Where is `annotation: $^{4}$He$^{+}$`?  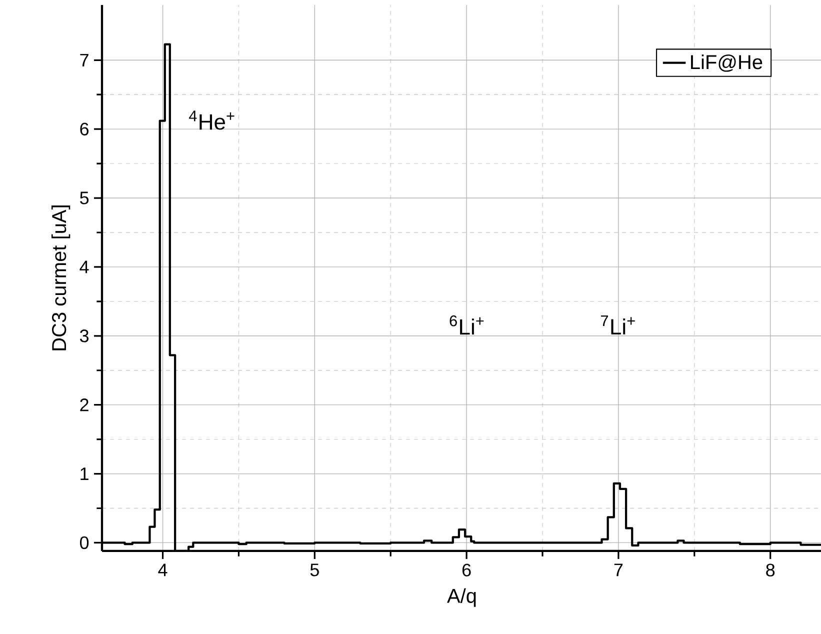 annotation: $^{4}$He$^{+}$ is located at coordinates (211, 120).